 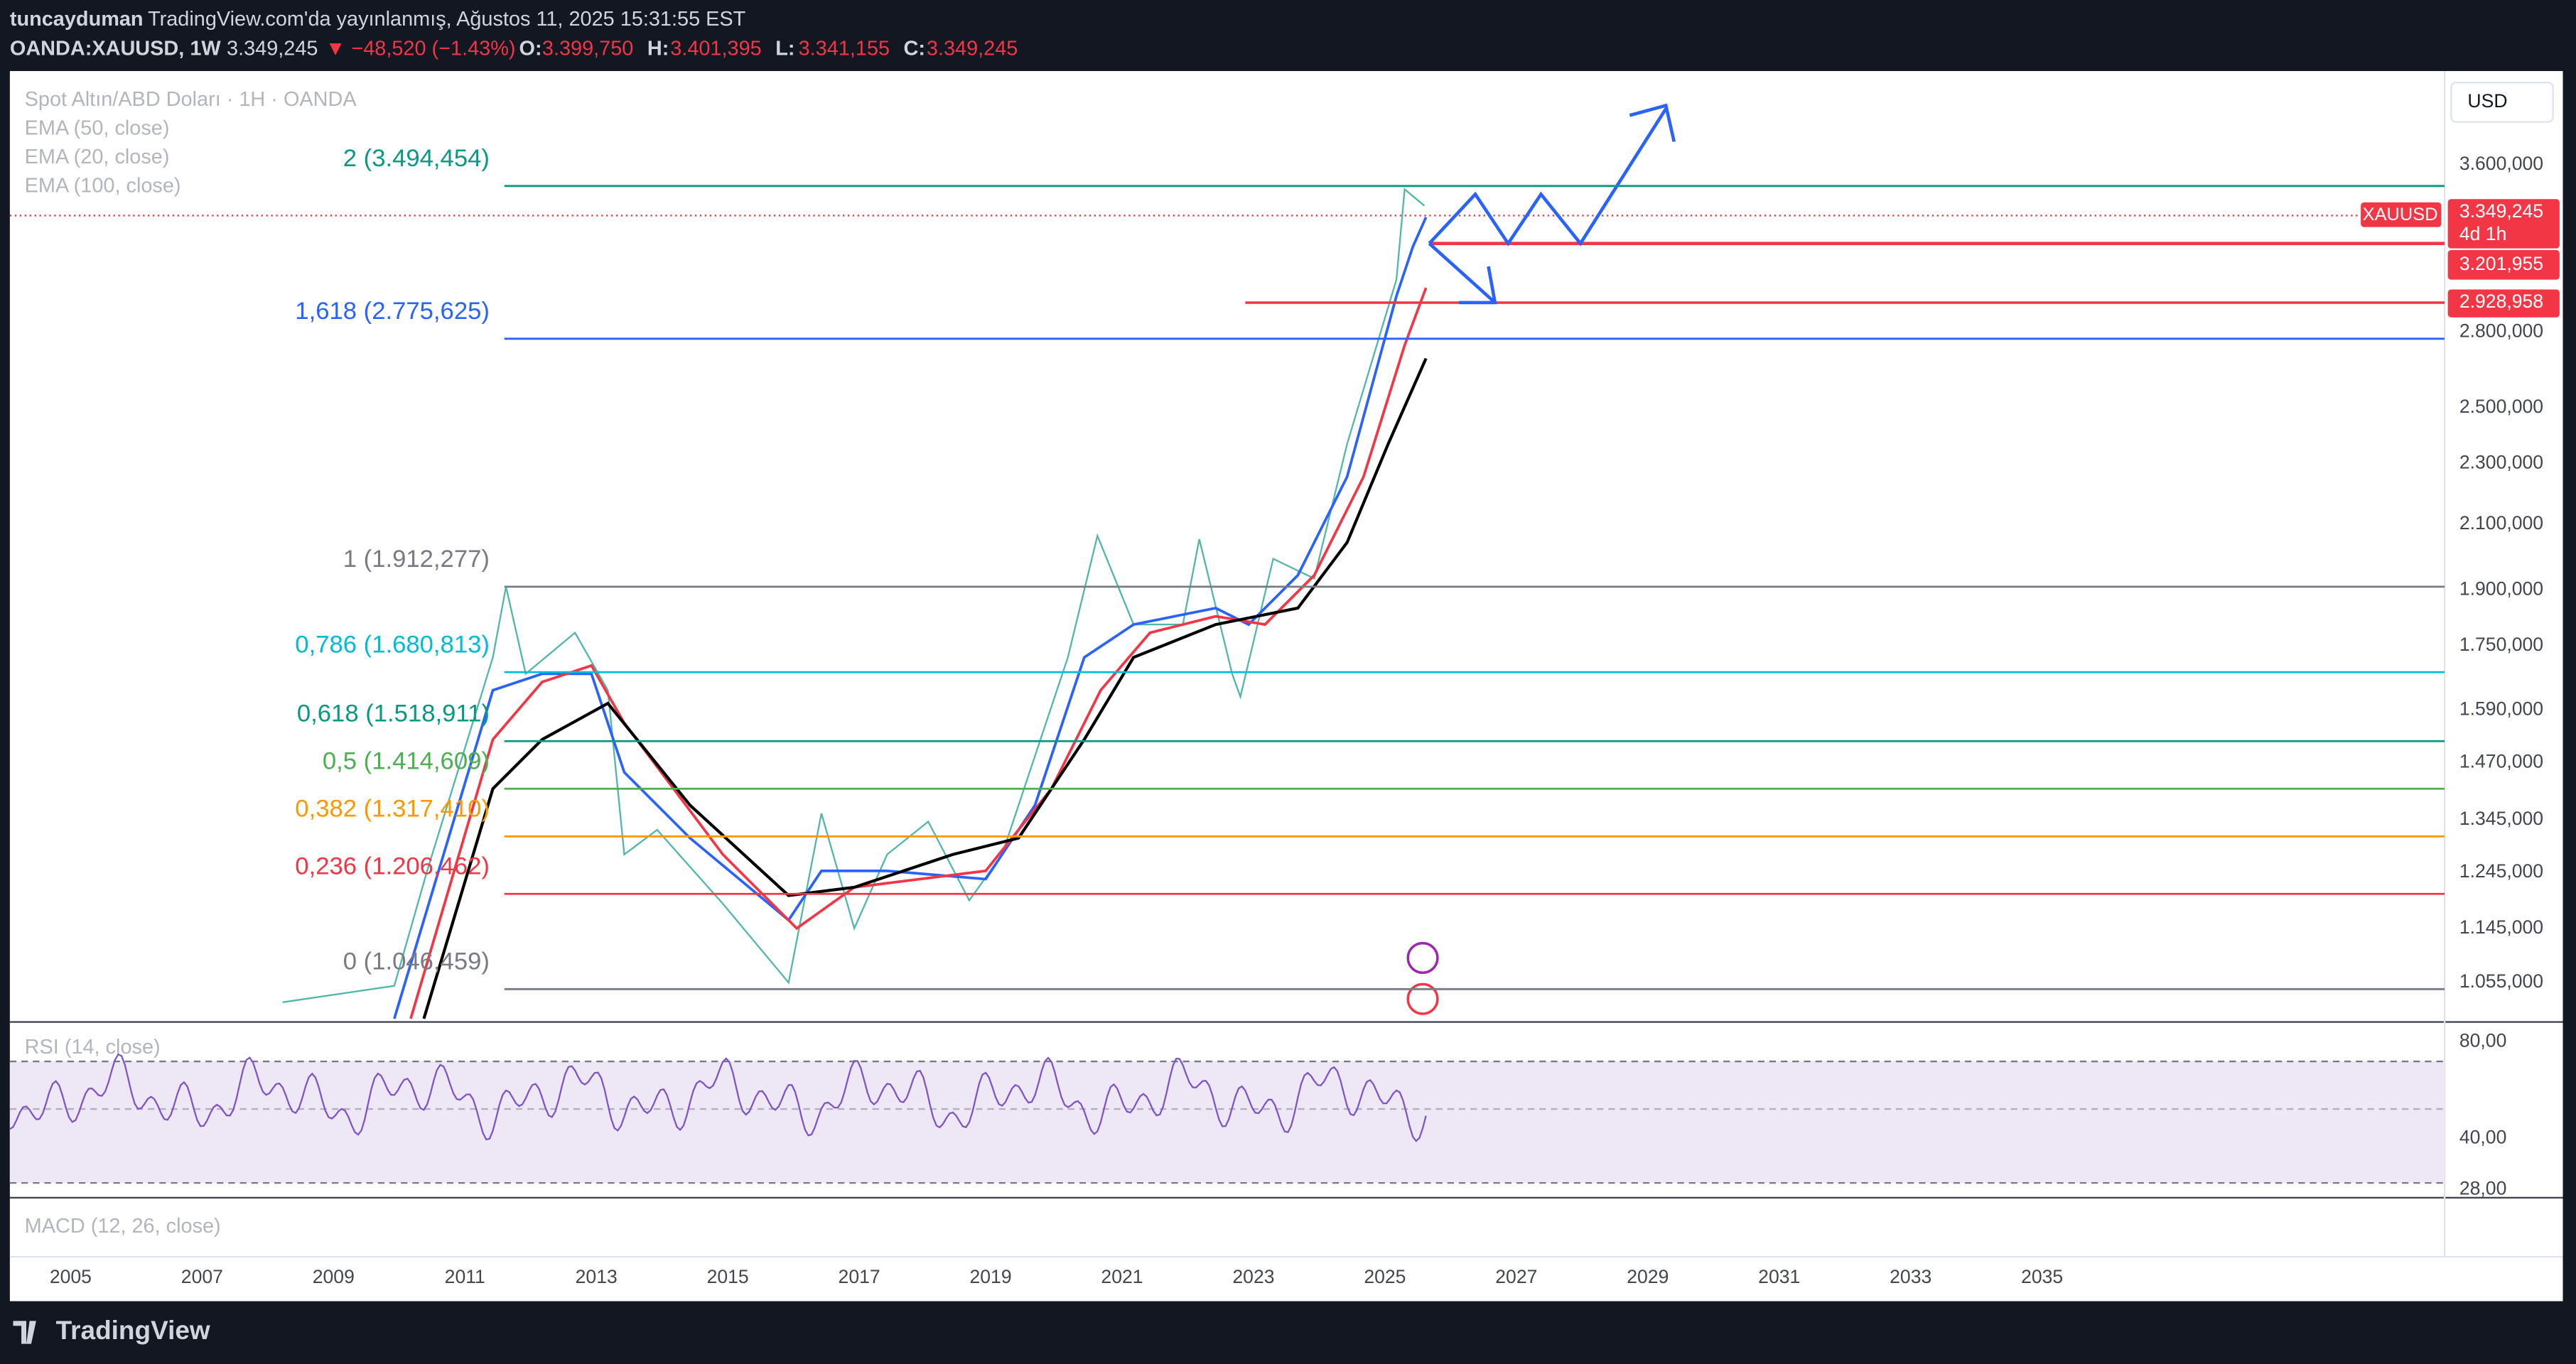 I want to click on macd-title: MACD (12, 26, close), so click(x=123, y=1226).